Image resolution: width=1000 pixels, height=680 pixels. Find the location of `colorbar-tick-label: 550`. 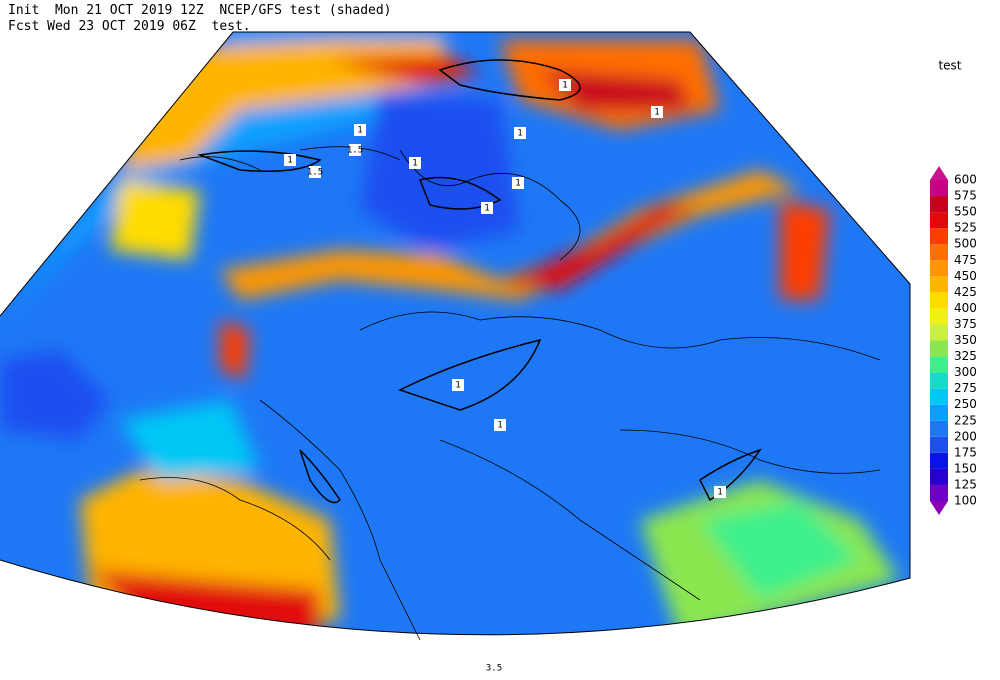

colorbar-tick-label: 550 is located at coordinates (965, 212).